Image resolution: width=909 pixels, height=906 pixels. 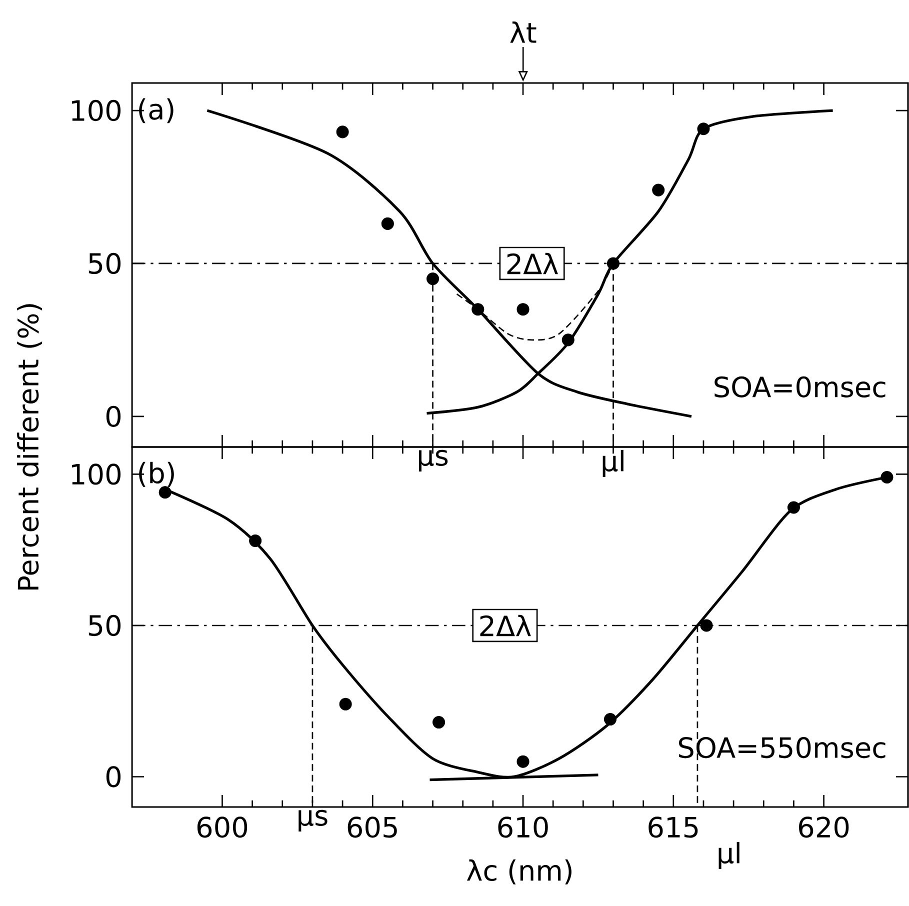 I want to click on x-tick-label: 615, so click(x=673, y=827).